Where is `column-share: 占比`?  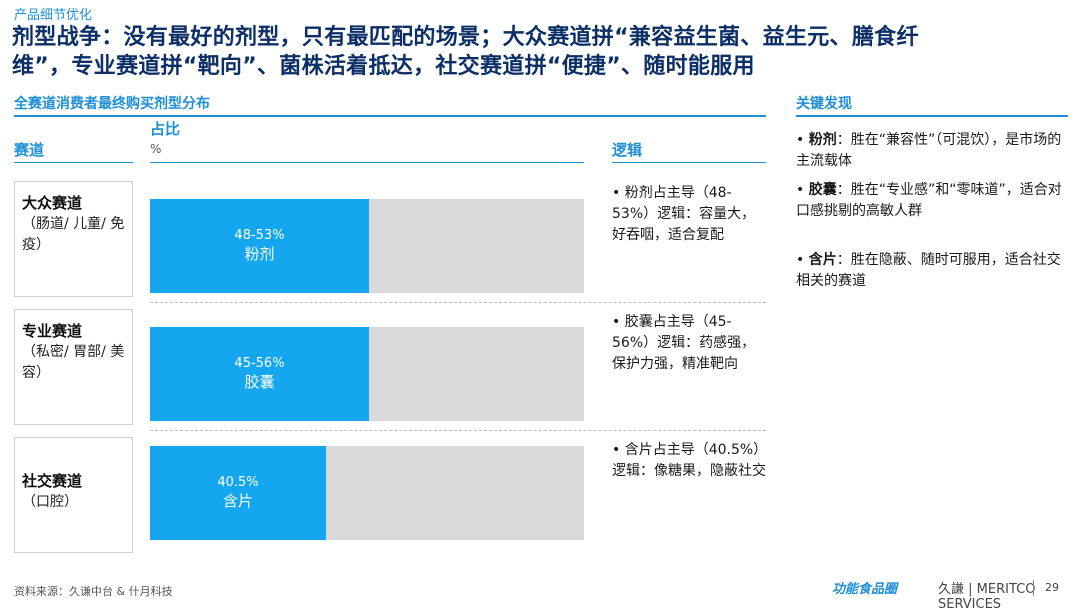
column-share: 占比 is located at coordinates (165, 129).